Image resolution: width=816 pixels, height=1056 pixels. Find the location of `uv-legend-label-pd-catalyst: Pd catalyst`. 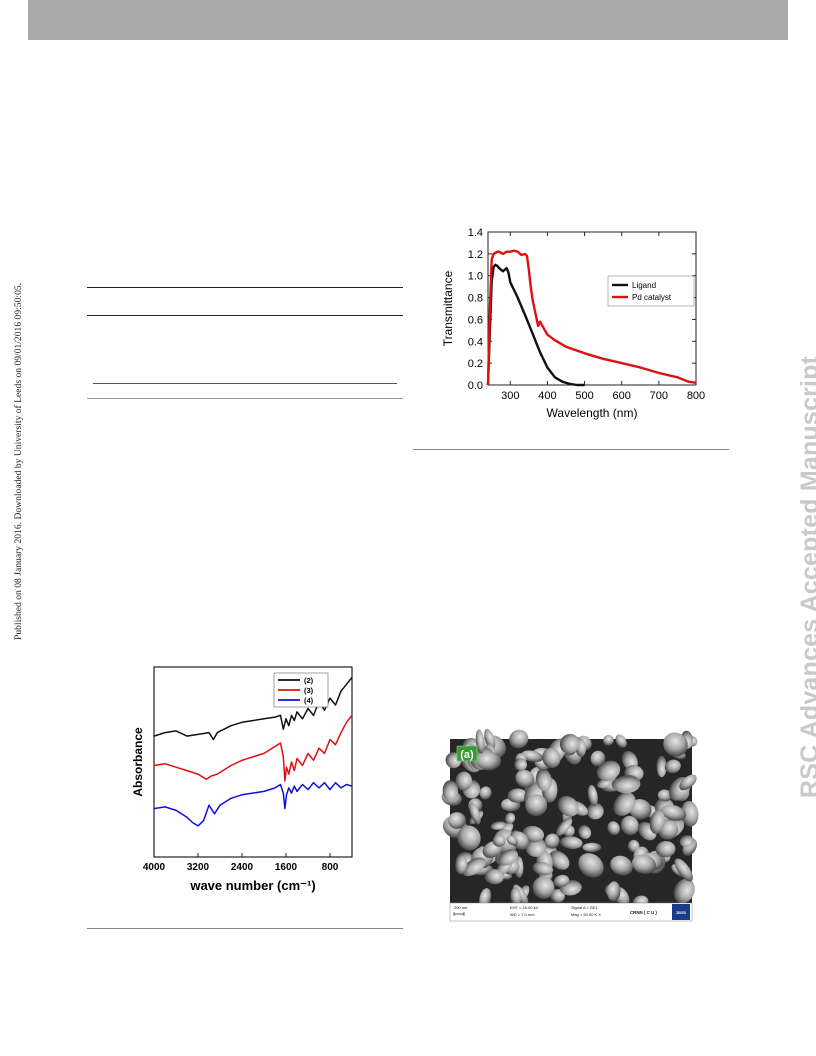

uv-legend-label-pd-catalyst: Pd catalyst is located at coordinates (652, 297).